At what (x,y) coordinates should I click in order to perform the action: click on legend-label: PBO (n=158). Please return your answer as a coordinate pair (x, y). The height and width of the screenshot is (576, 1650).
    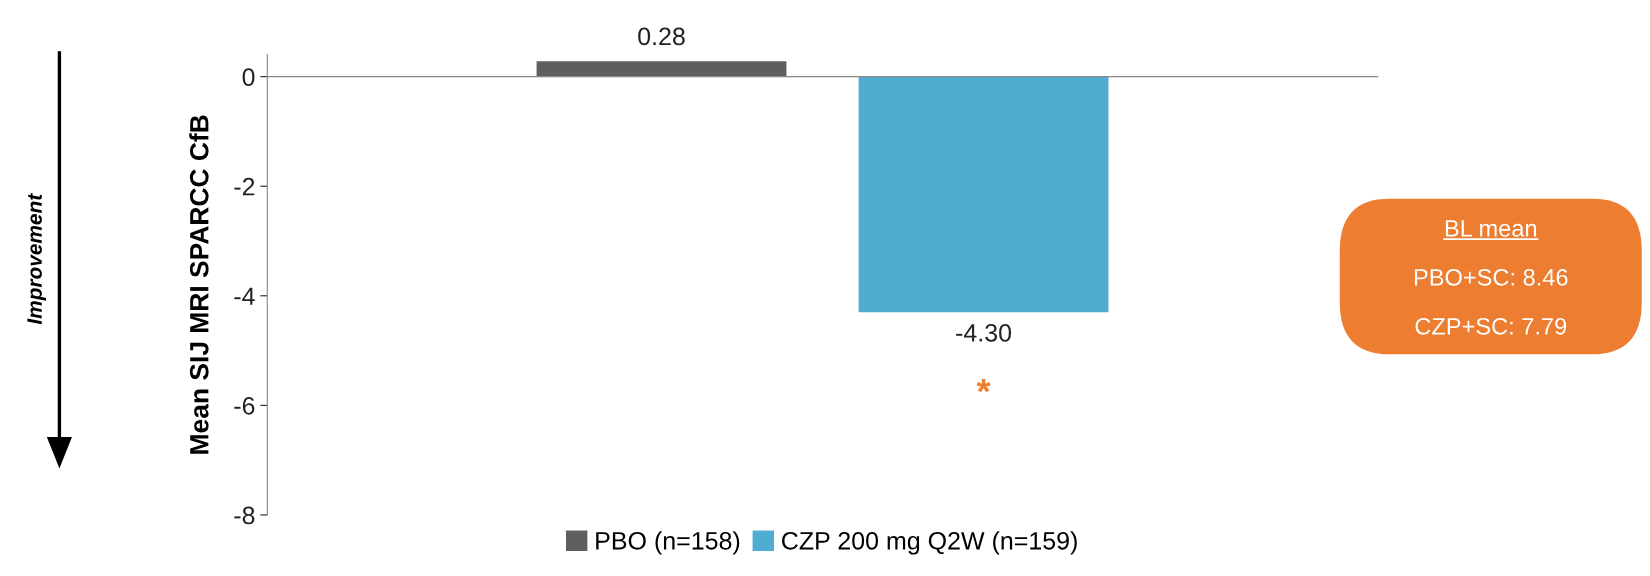
    Looking at the image, I should click on (668, 543).